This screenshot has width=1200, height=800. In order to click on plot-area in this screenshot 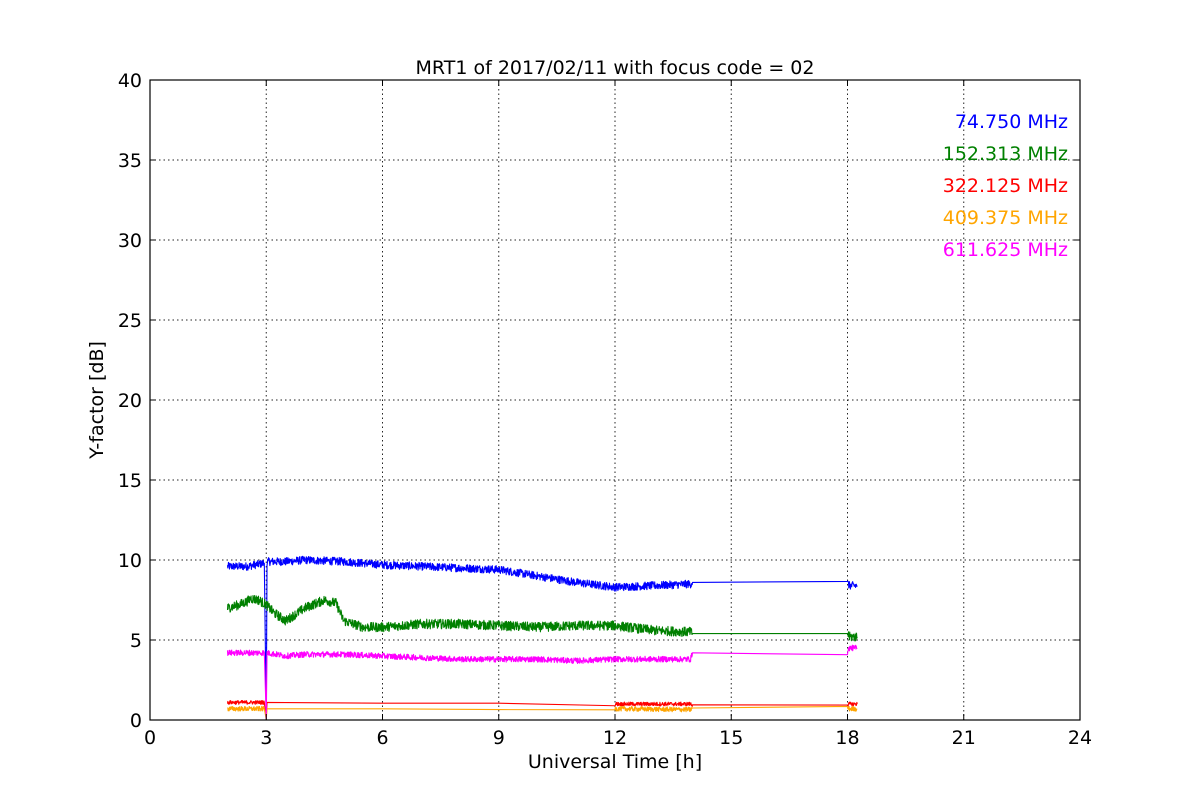, I will do `click(542, 637)`.